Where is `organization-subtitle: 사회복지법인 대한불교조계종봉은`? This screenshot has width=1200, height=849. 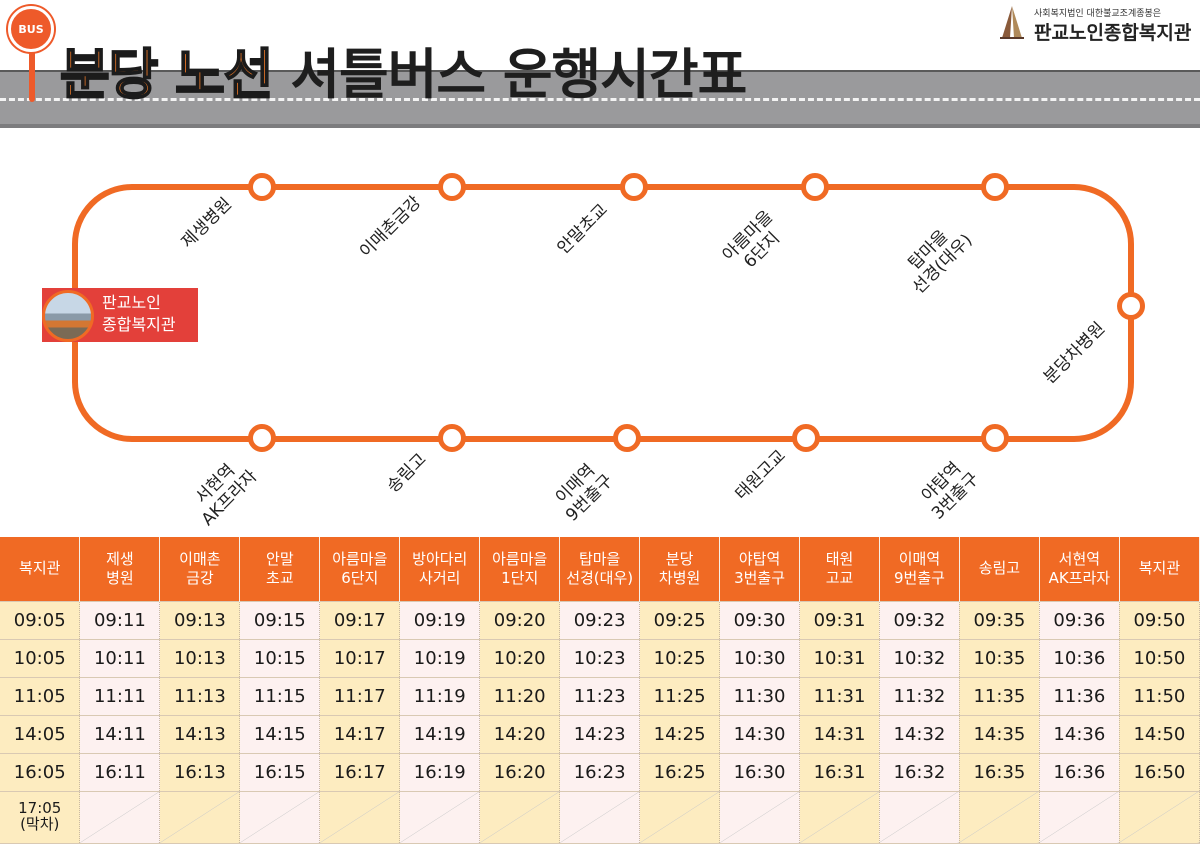 organization-subtitle: 사회복지법인 대한불교조계종봉은 is located at coordinates (1098, 14).